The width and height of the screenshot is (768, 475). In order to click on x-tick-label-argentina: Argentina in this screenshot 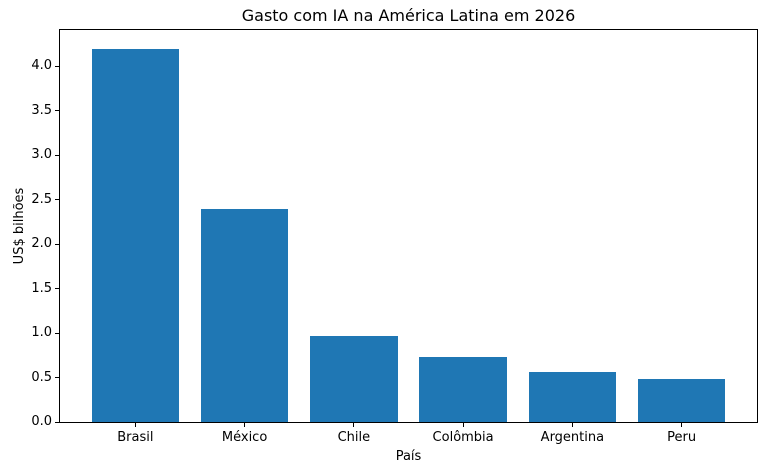, I will do `click(572, 437)`.